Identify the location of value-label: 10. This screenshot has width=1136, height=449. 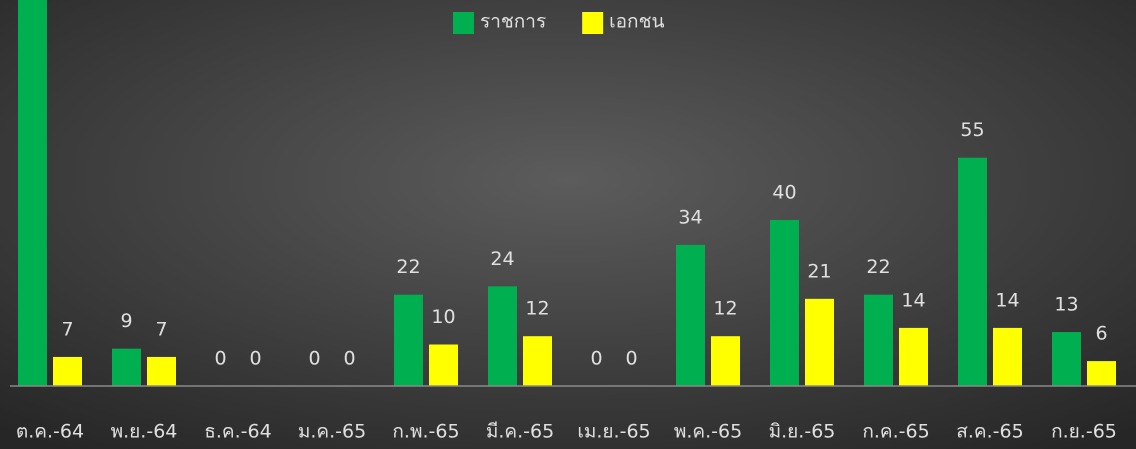
(443, 317).